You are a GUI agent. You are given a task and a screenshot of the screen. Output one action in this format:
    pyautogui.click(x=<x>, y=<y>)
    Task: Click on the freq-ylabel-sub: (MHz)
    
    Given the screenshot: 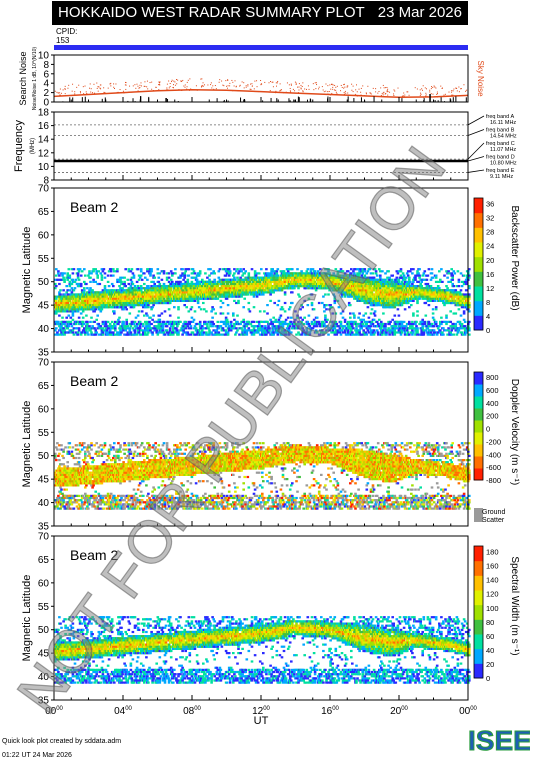 What is the action you would take?
    pyautogui.click(x=33, y=146)
    